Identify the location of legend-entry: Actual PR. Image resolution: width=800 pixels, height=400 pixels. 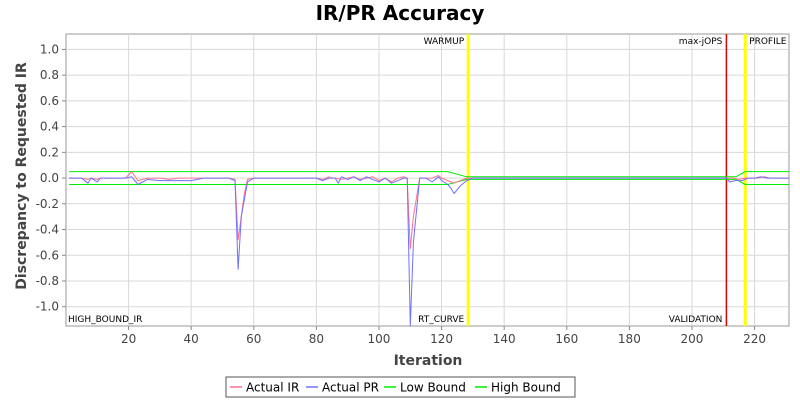
(350, 388).